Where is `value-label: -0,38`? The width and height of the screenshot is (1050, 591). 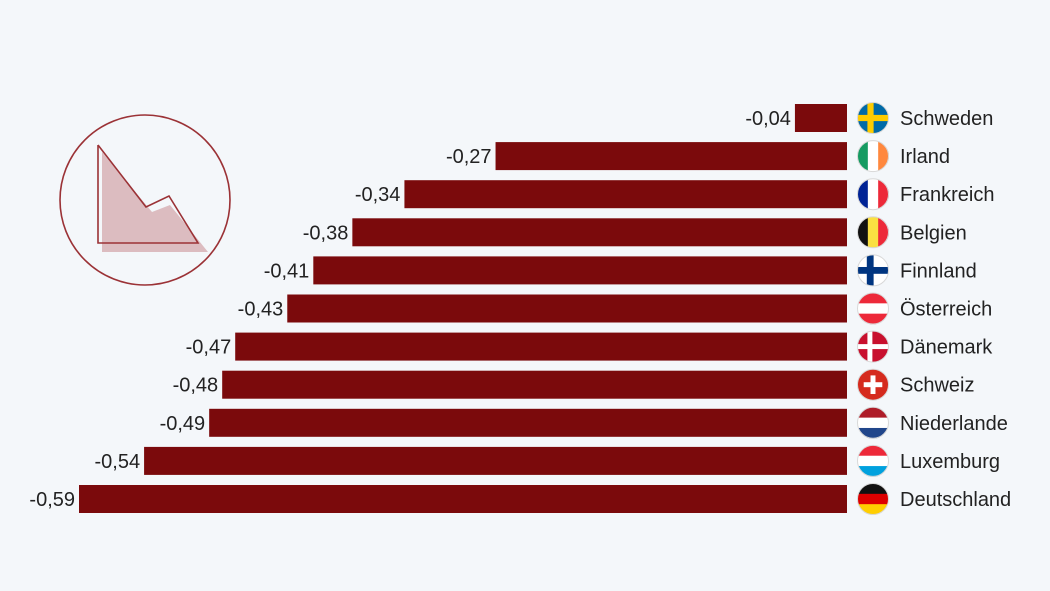
value-label: -0,38 is located at coordinates (326, 233).